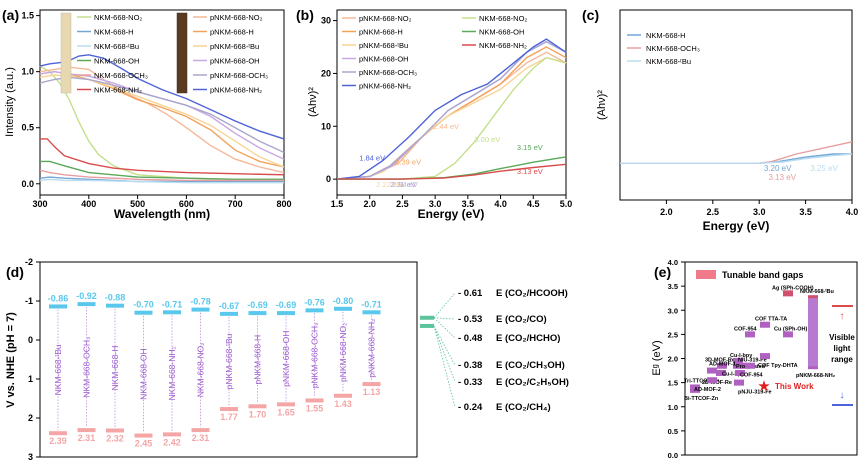  What do you see at coordinates (794, 386) in the screenshot?
I see `this-work-label: This Work` at bounding box center [794, 386].